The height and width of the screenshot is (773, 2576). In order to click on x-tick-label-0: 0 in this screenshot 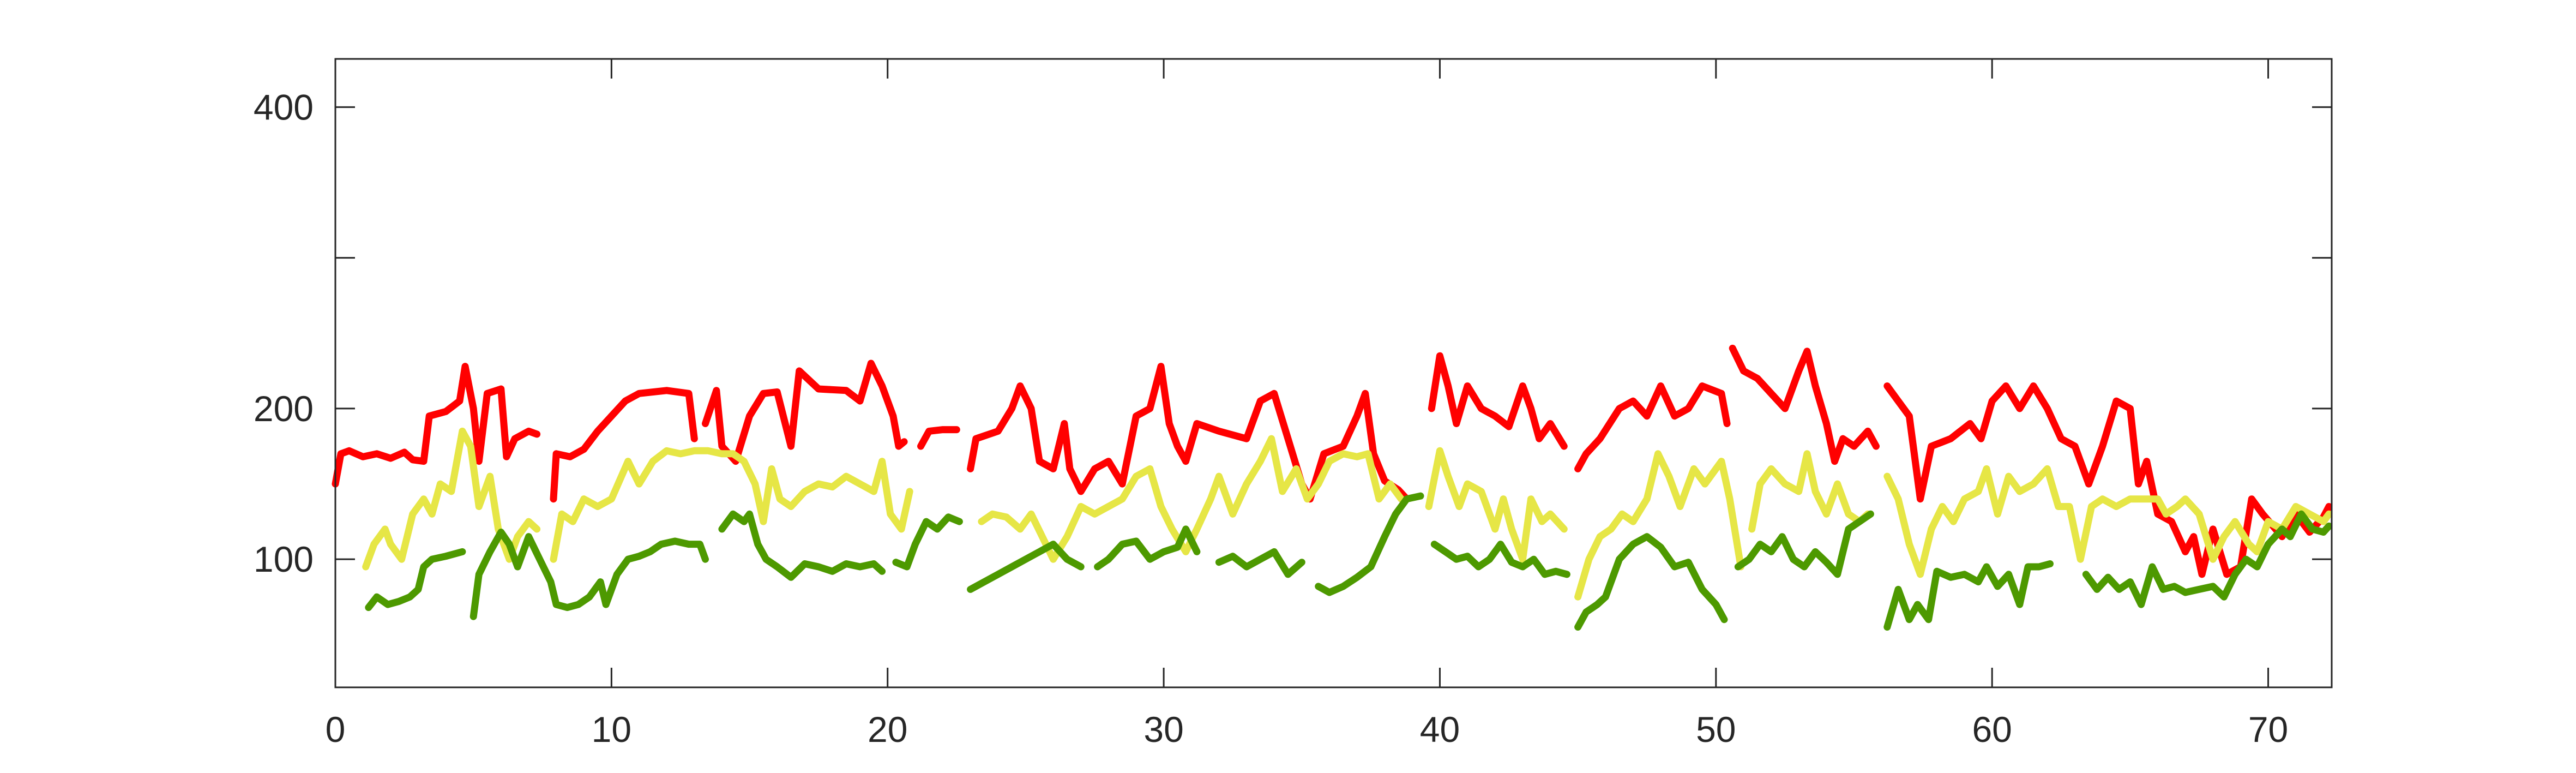, I will do `click(336, 729)`.